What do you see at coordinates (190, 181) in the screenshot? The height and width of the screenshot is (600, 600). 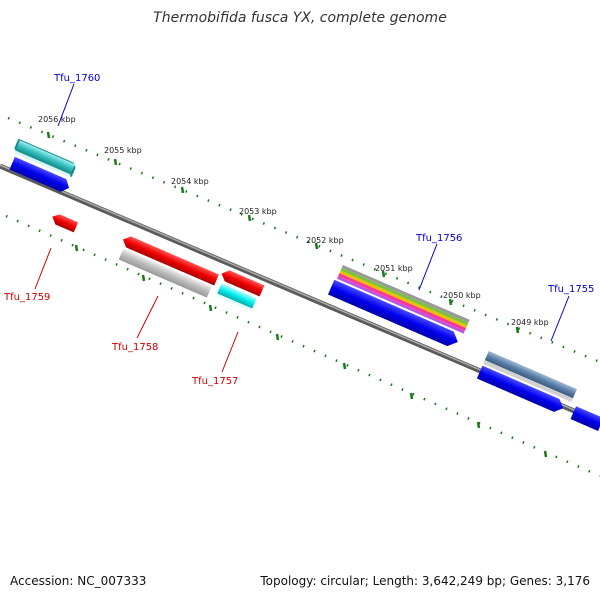 I see `scale-label: 2054 kbp` at bounding box center [190, 181].